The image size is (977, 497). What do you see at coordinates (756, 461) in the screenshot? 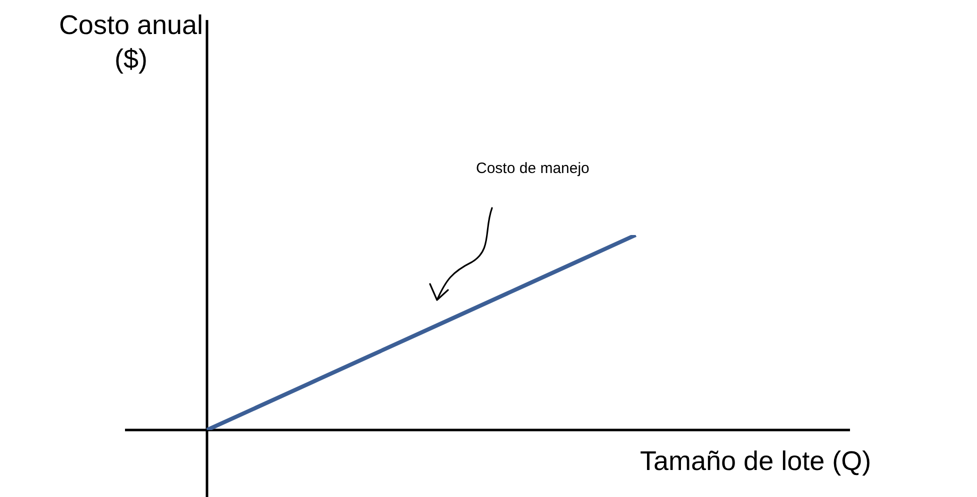
I see `x-axis-title: Tamaño de lote (Q)` at bounding box center [756, 461].